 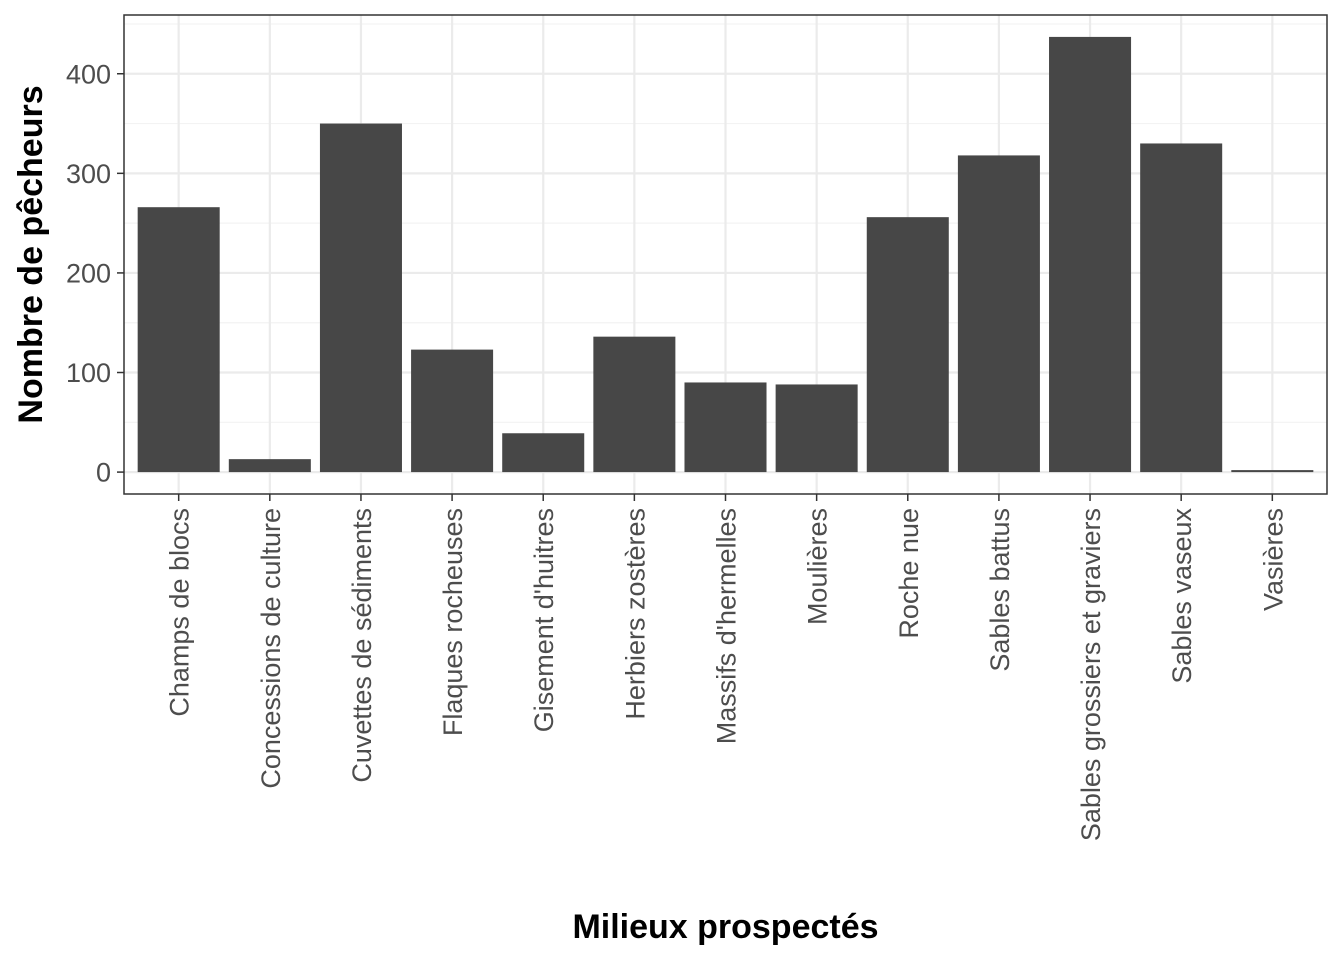 What do you see at coordinates (180, 612) in the screenshot?
I see `x-tick-label: Champs de blocs` at bounding box center [180, 612].